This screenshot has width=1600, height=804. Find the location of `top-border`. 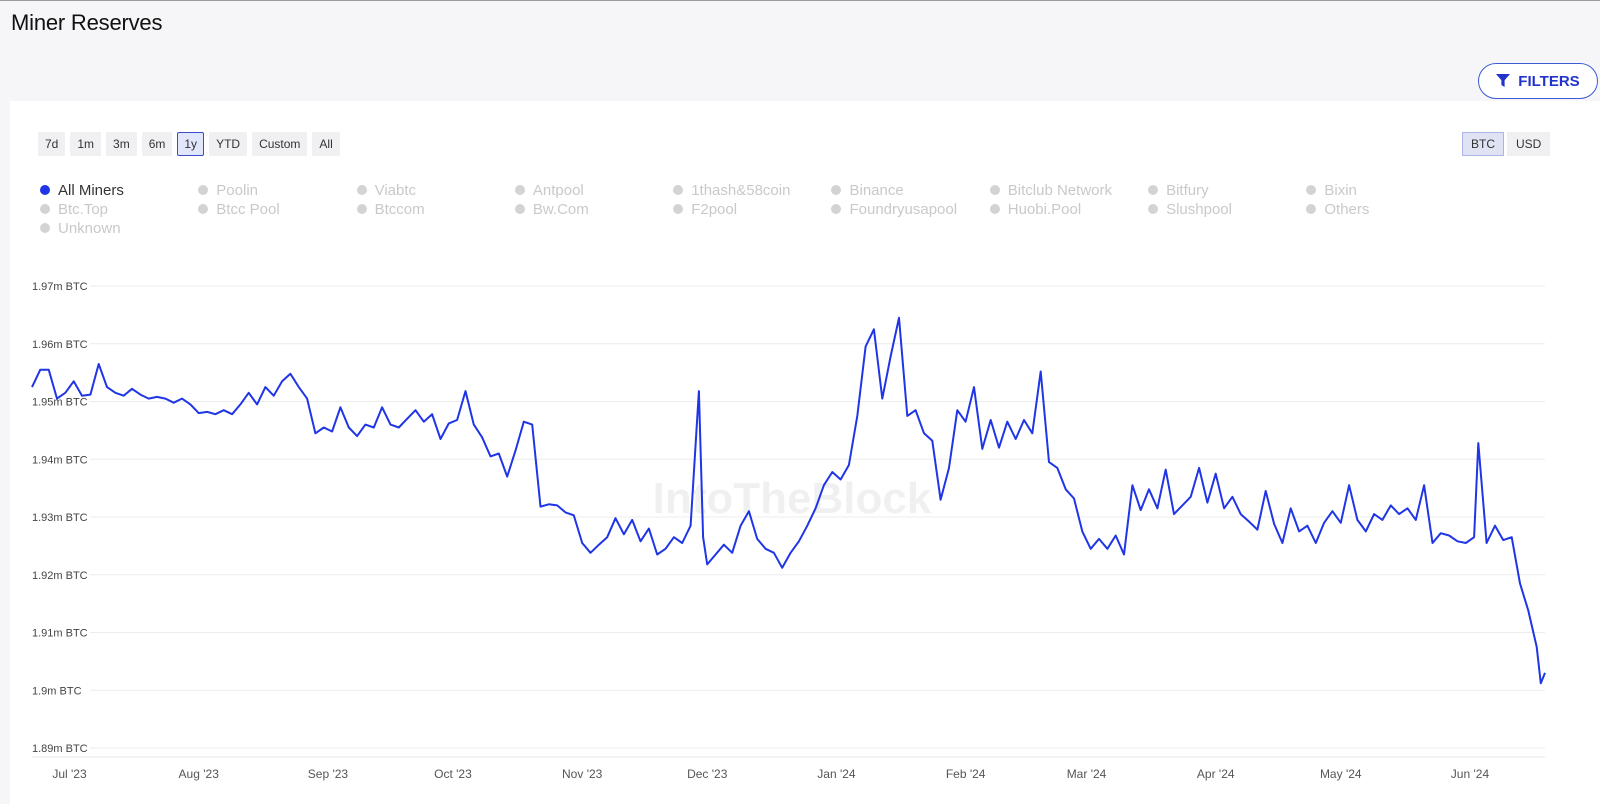

top-border is located at coordinates (800, 0).